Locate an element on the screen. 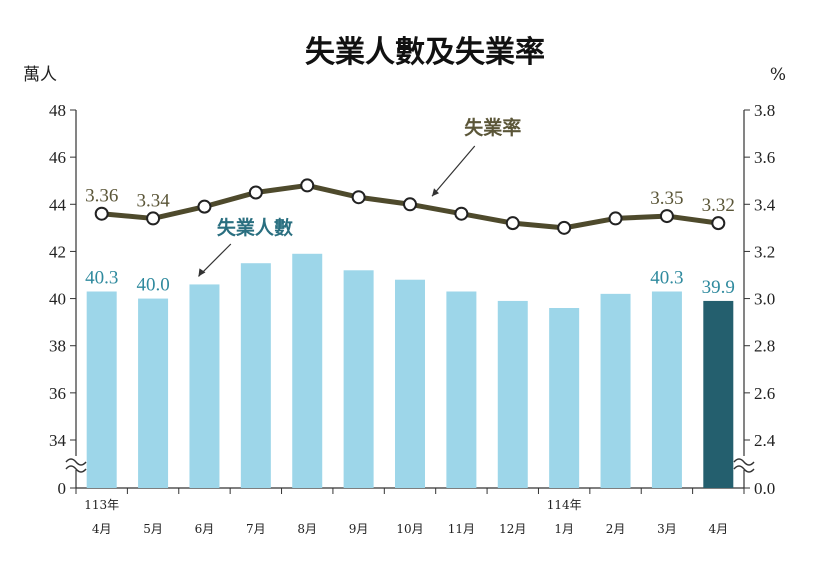 Image resolution: width=826 pixels, height=573 pixels. left-axis-unit: 萬人 is located at coordinates (40, 75).